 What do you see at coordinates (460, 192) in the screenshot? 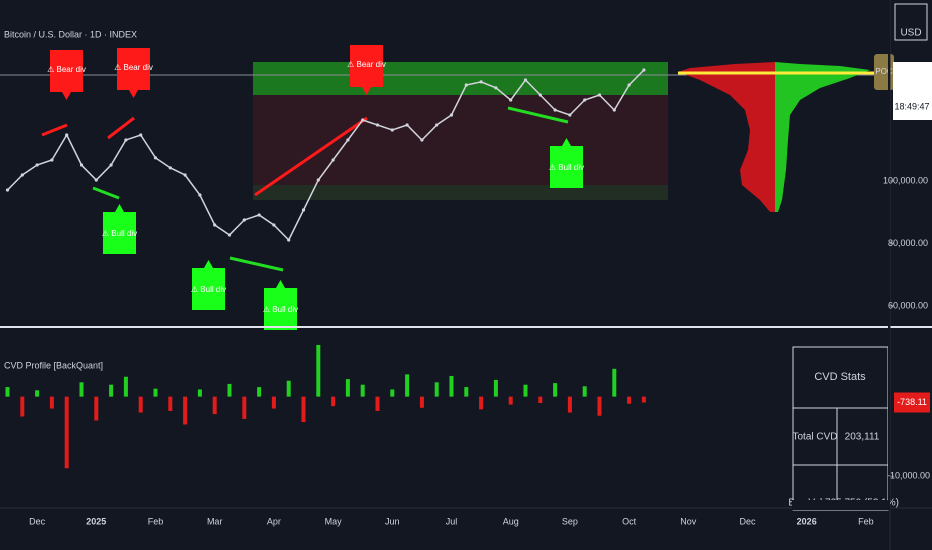
I see `support-zone` at bounding box center [460, 192].